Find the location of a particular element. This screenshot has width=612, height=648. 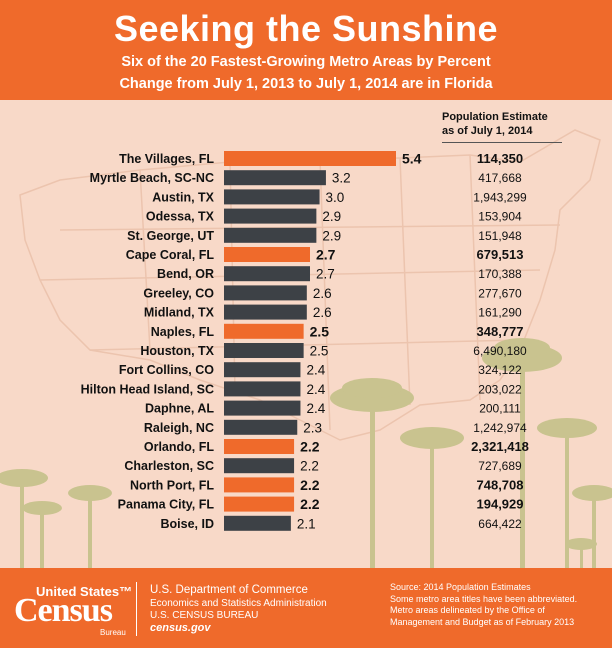

logo-census: Census is located at coordinates (63, 610).